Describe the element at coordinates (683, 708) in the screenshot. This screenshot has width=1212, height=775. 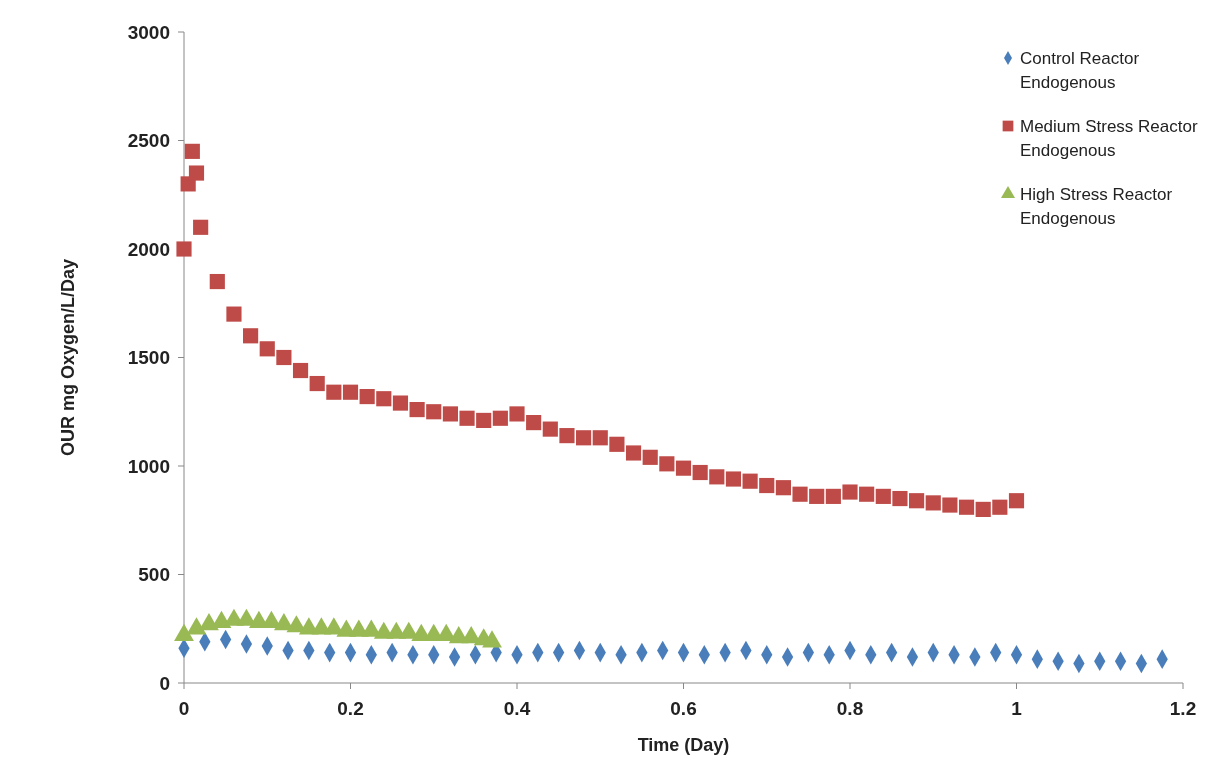
I see `x-tick-label: 0.6` at that location.